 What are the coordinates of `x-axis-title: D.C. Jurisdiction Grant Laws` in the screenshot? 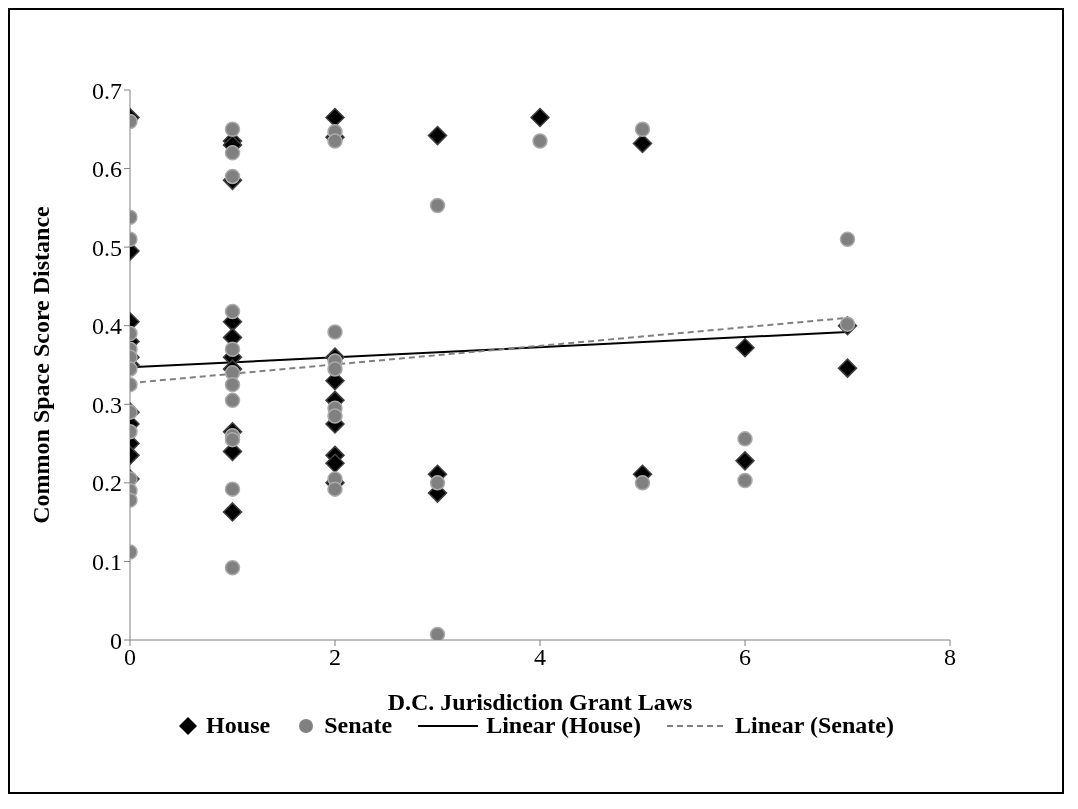 It's located at (540, 702).